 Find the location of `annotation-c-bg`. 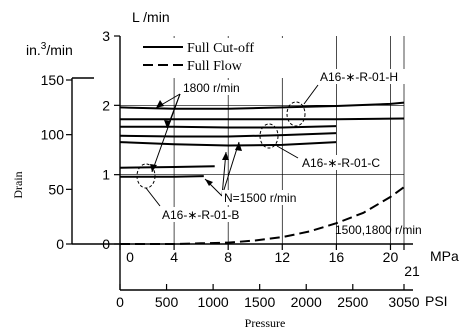

annotation-c-bg is located at coordinates (344, 162).